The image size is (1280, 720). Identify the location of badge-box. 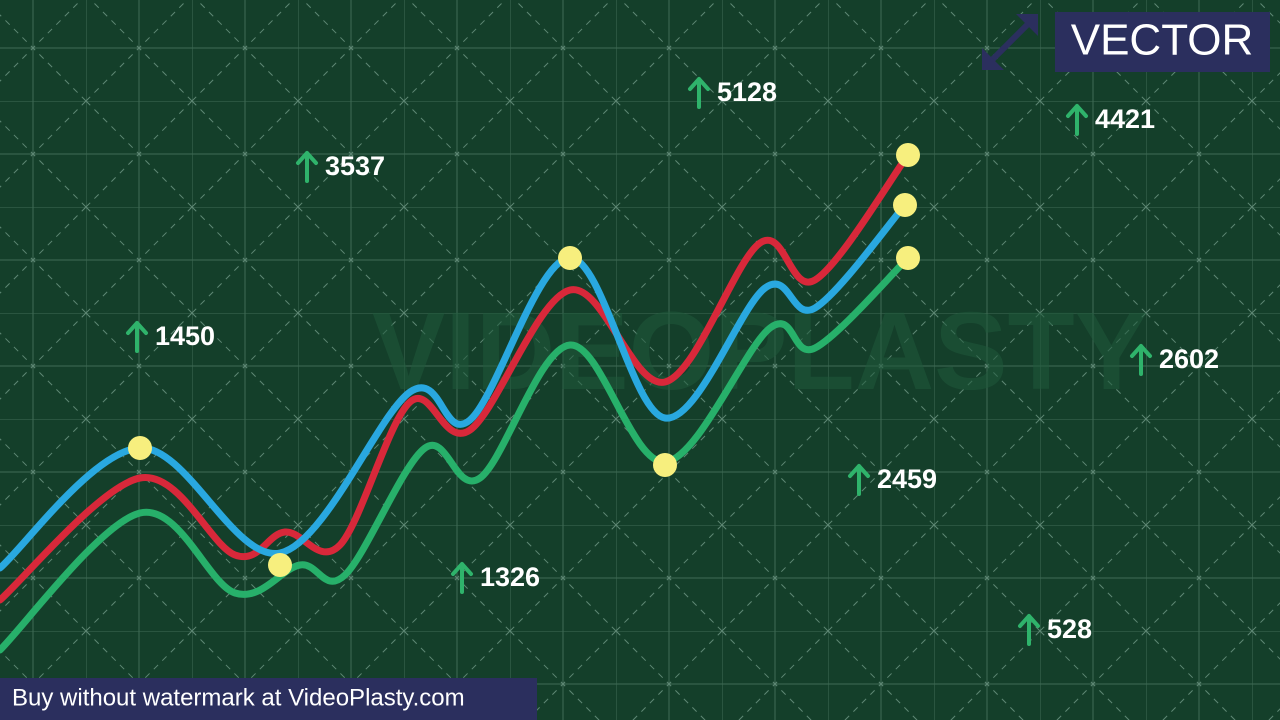
(1162, 42).